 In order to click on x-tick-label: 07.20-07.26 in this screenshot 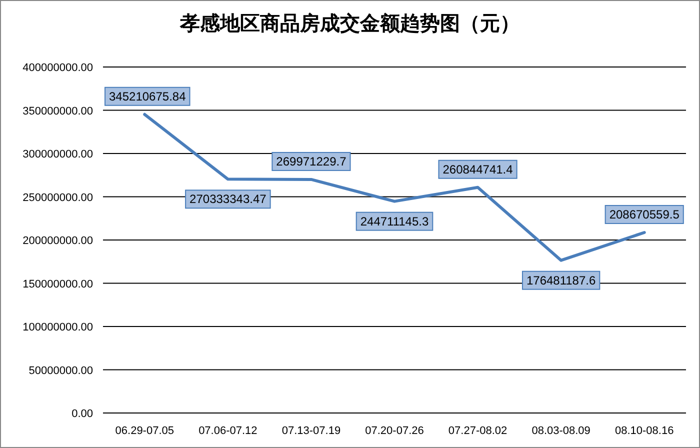, I will do `click(394, 431)`.